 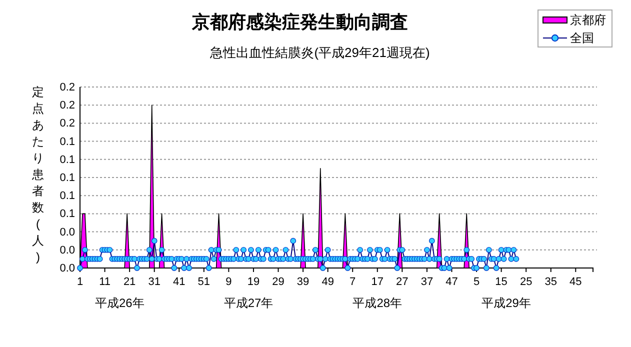 I want to click on chart-subtitle: 急性出血性結膜炎(平成29年21週現在), so click(x=319, y=52).